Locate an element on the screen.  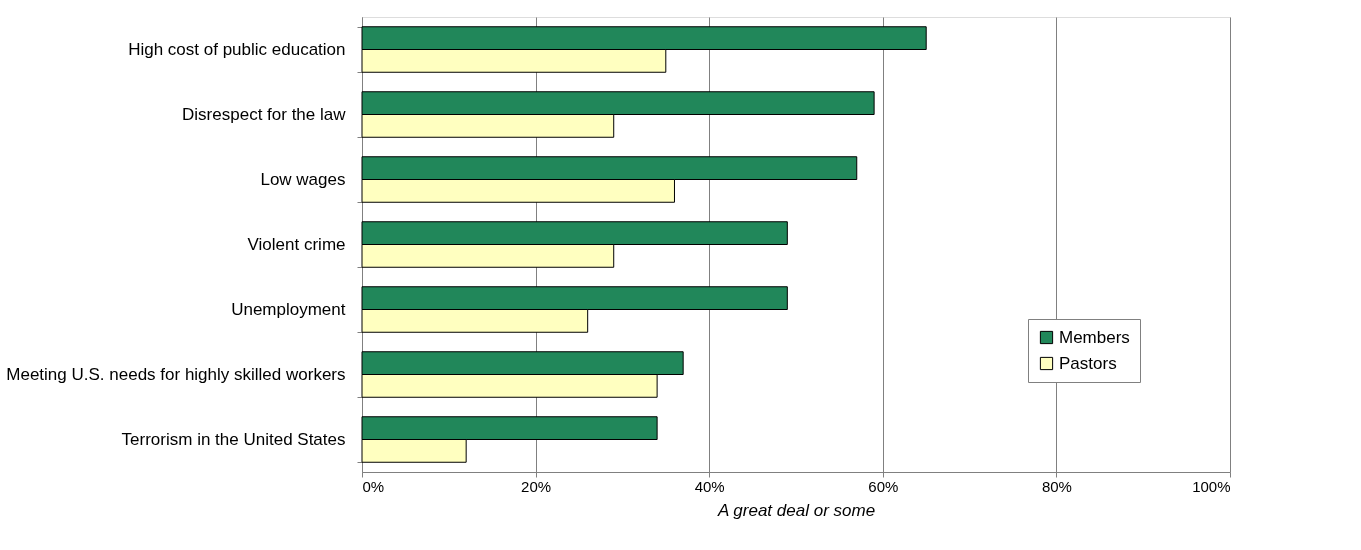
x-axis-title: A great deal or some is located at coordinates (796, 510).